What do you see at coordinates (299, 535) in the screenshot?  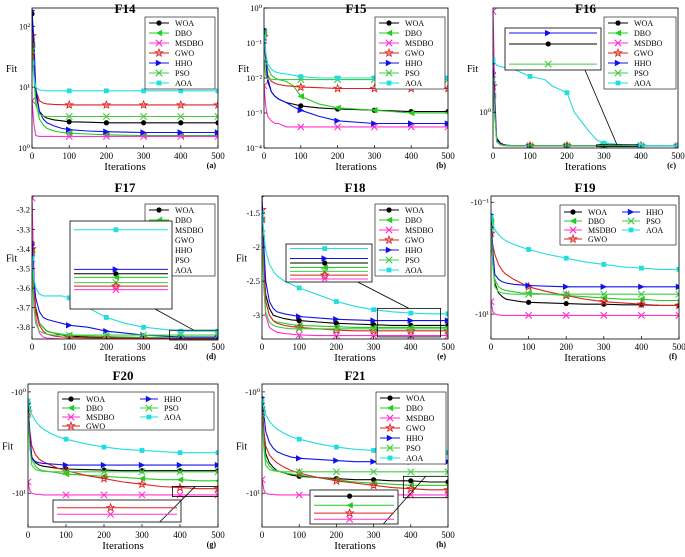 I see `x-tick-label: 100` at bounding box center [299, 535].